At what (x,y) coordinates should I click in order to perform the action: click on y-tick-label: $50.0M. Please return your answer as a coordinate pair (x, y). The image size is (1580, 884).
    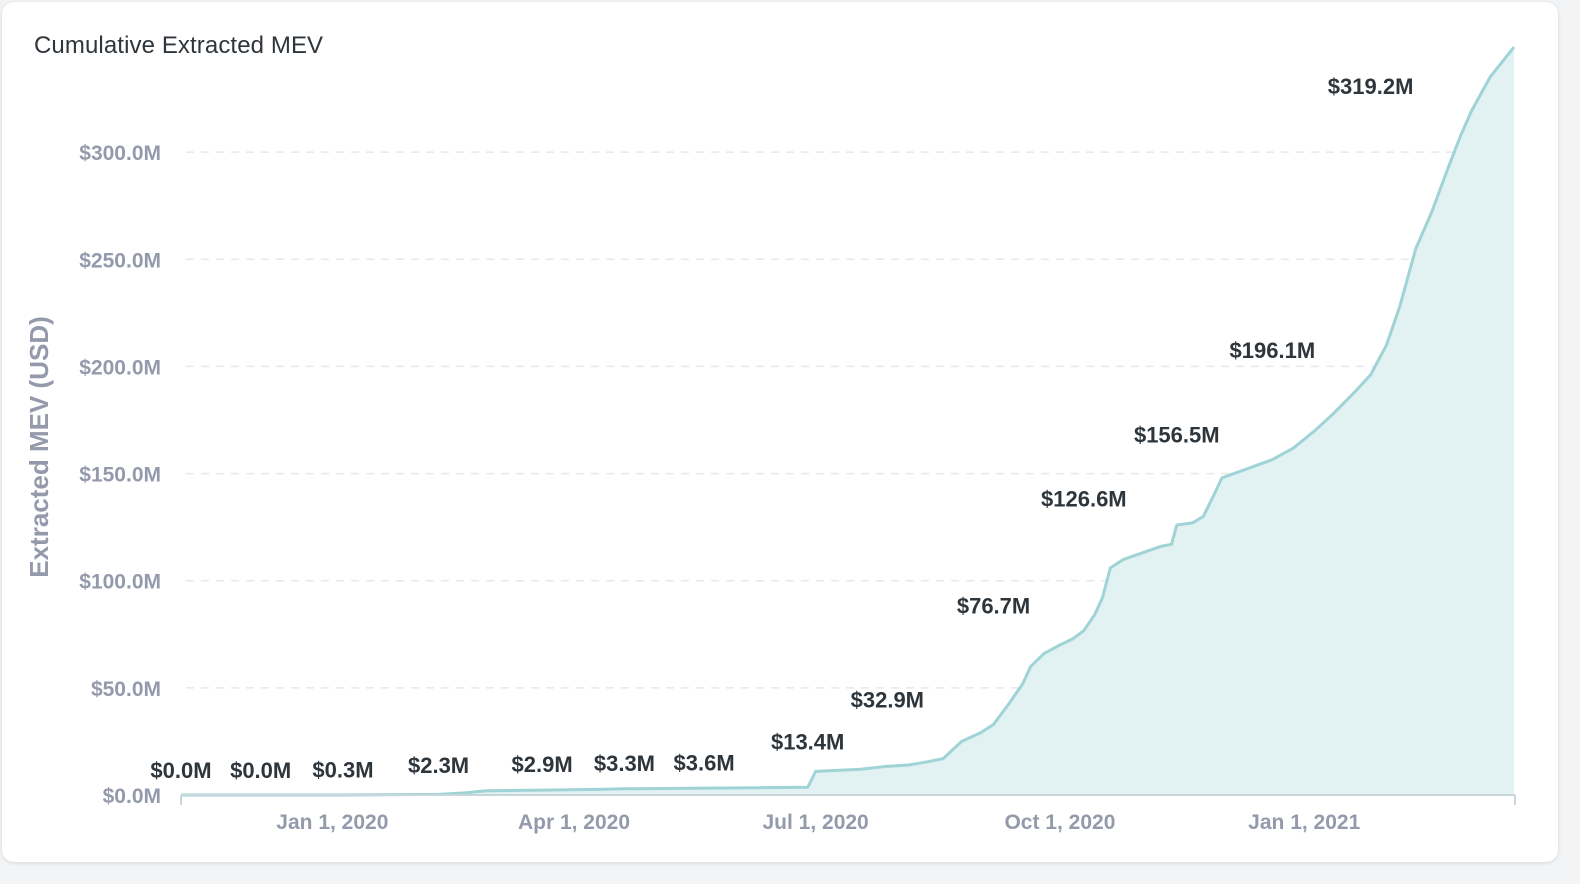
    Looking at the image, I should click on (126, 689).